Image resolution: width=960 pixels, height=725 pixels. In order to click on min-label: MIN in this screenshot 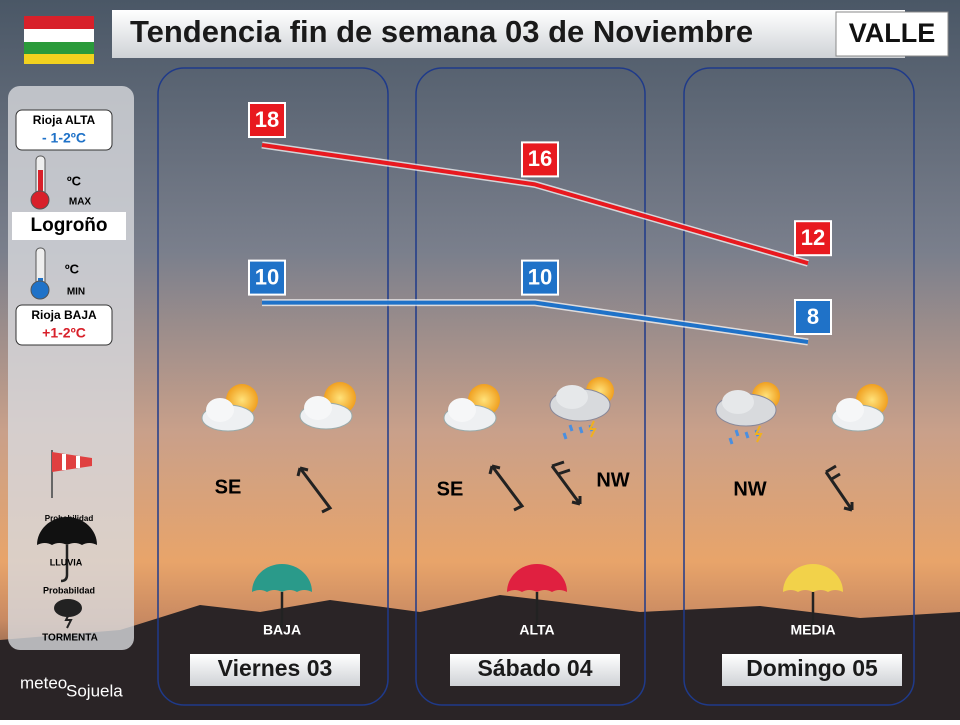, I will do `click(76, 292)`.